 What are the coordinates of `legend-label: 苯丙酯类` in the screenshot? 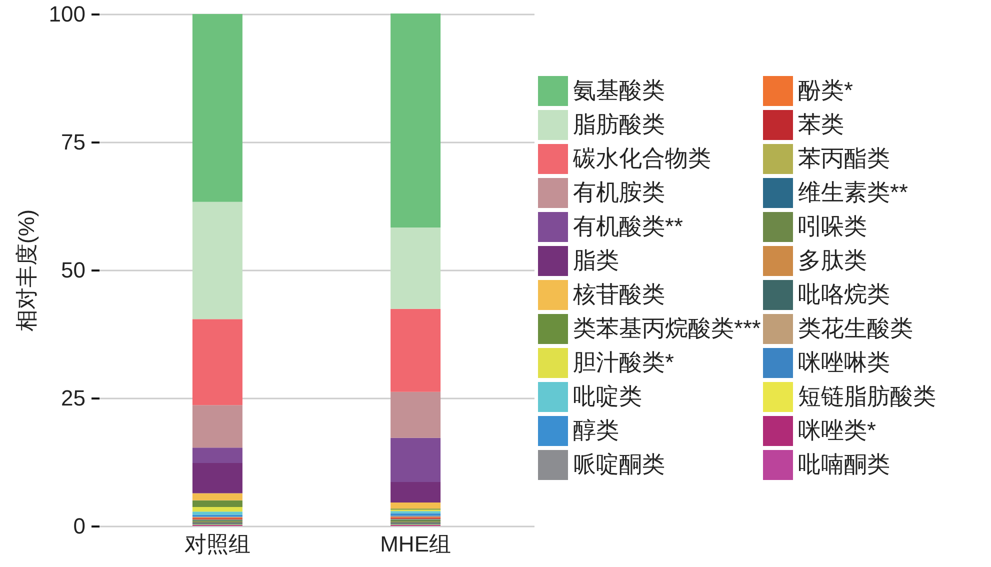 It's located at (844, 158).